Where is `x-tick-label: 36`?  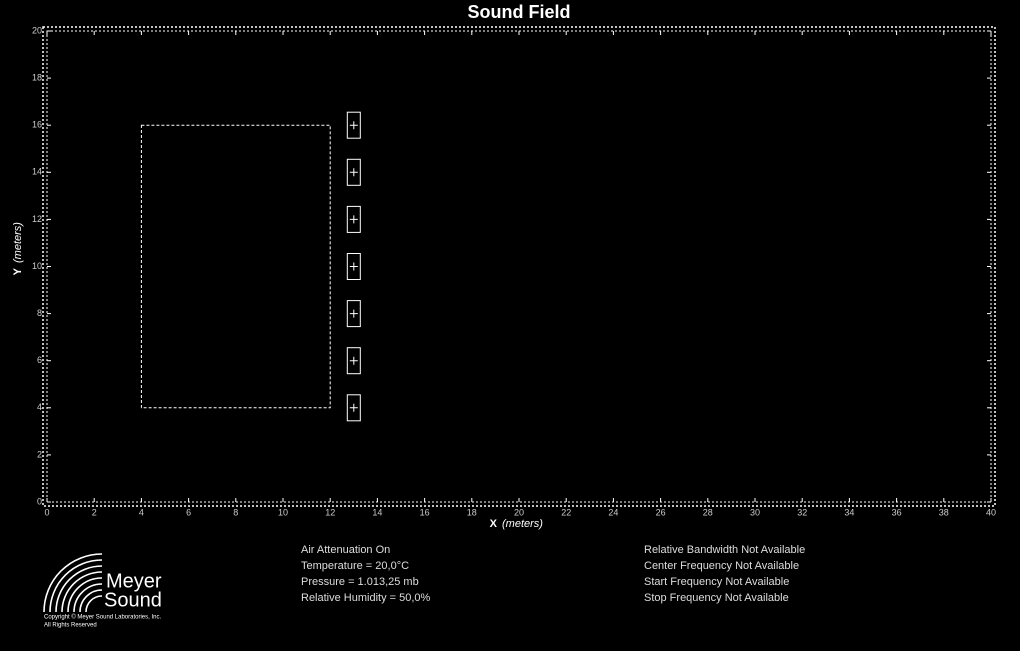 x-tick-label: 36 is located at coordinates (897, 512).